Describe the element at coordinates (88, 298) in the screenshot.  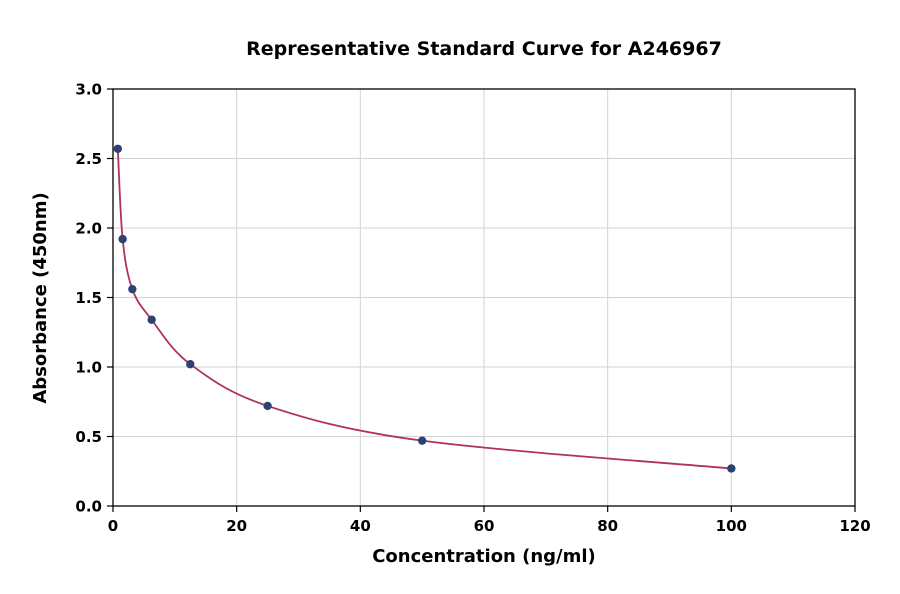
I see `y-tick-label: 1.5` at that location.